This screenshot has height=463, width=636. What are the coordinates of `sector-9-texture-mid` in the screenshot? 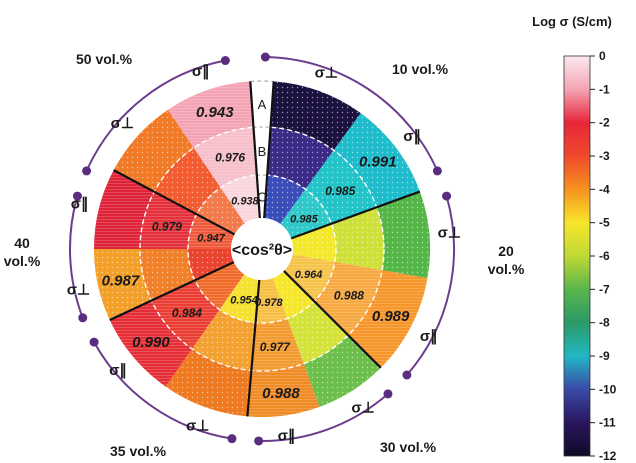 It's located at (168, 220).